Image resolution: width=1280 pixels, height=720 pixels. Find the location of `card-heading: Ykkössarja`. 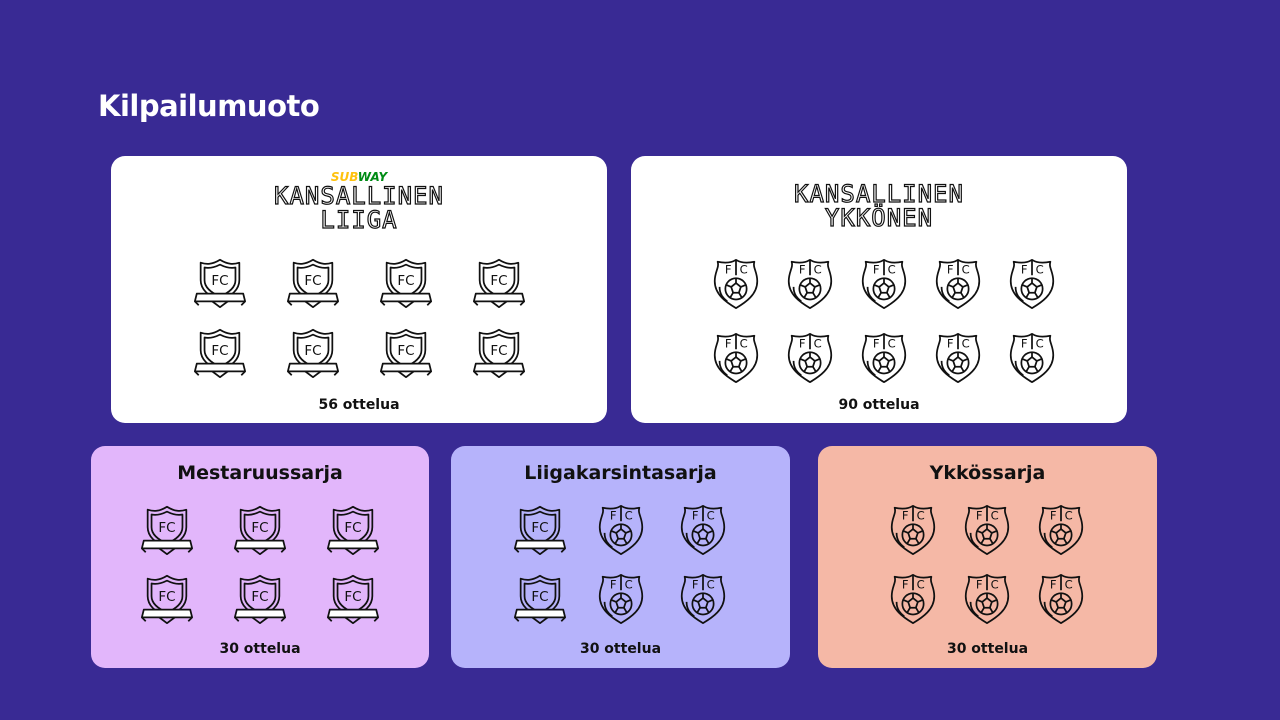

card-heading: Ykkössarja is located at coordinates (987, 473).